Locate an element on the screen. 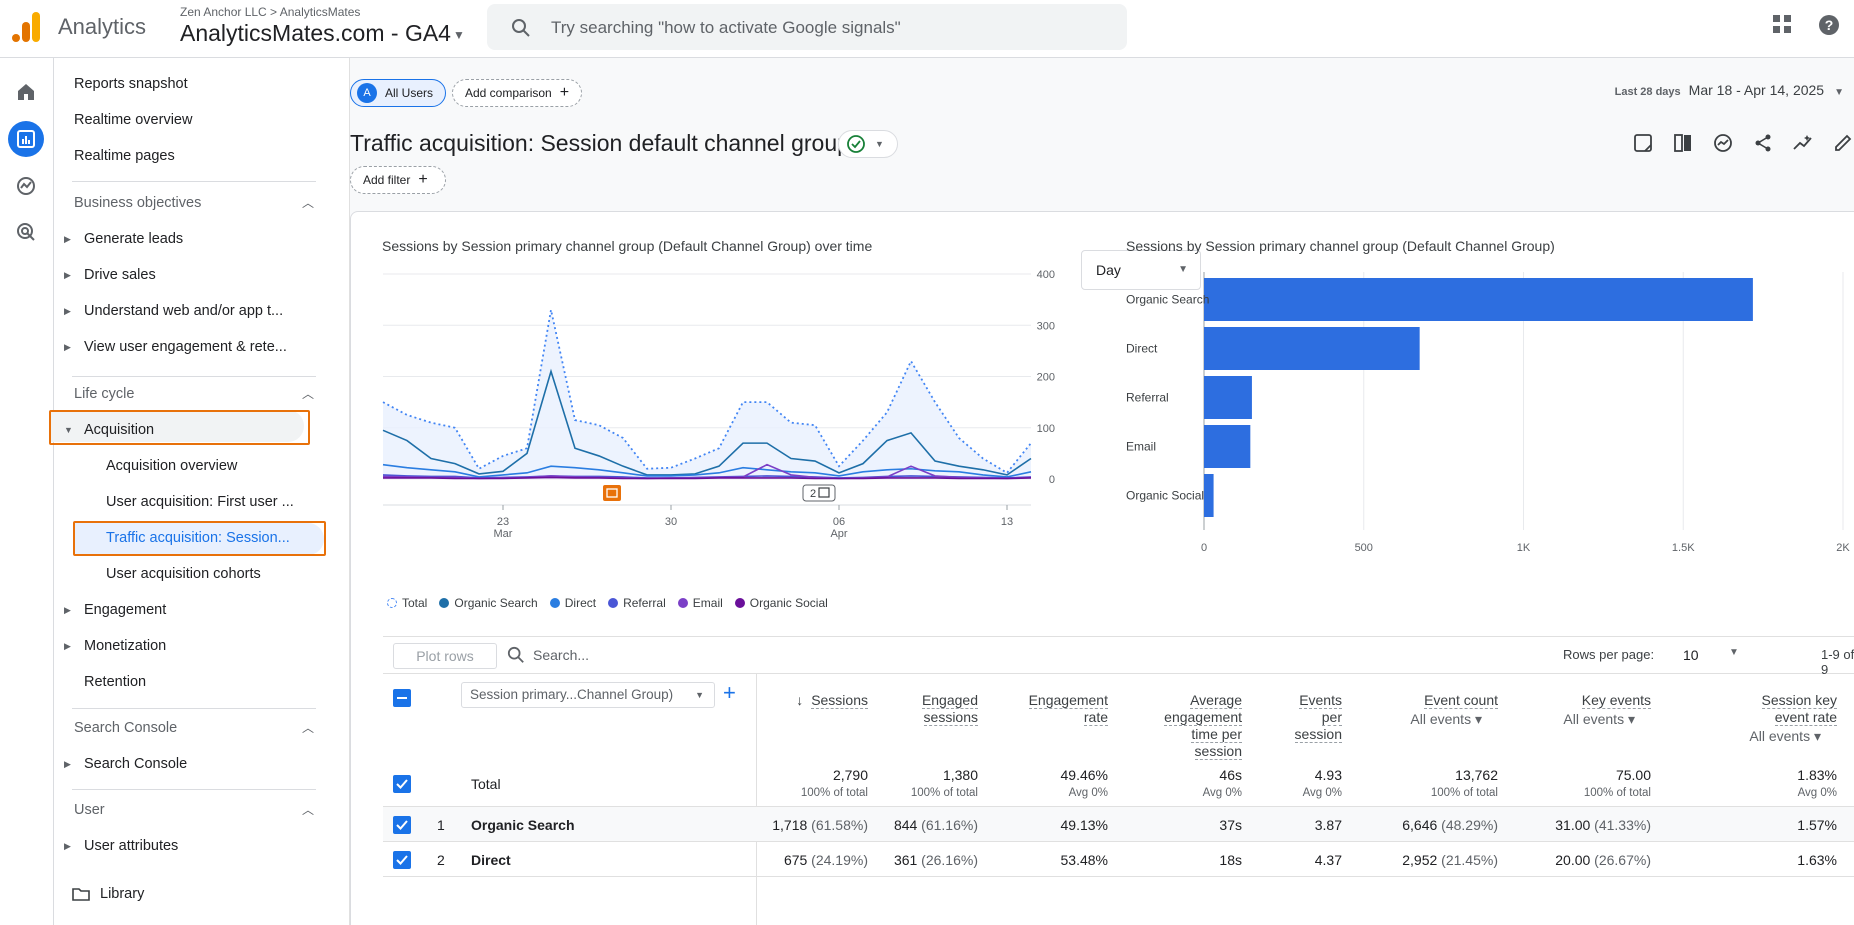 The width and height of the screenshot is (1854, 925). nav-generate-leads: ▶ Generate leads is located at coordinates (123, 239).